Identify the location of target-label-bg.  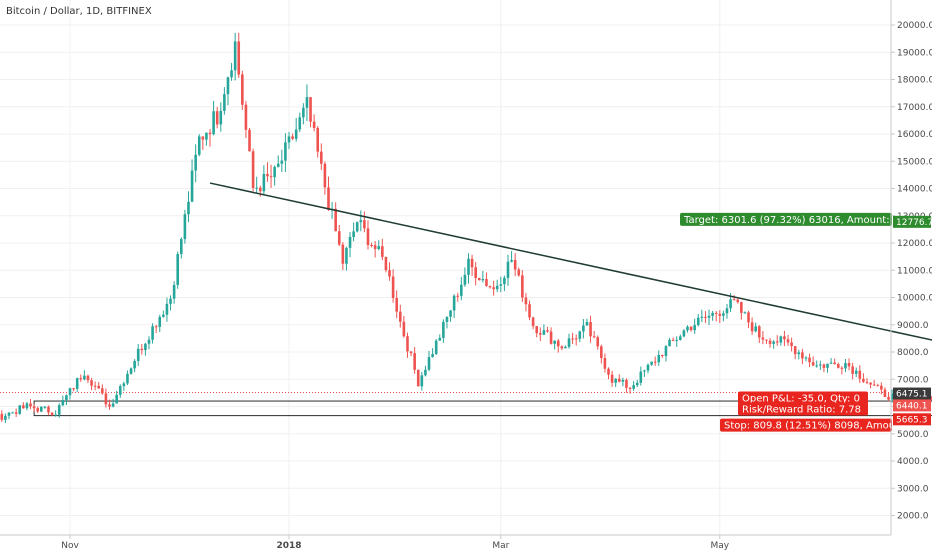
(786, 219).